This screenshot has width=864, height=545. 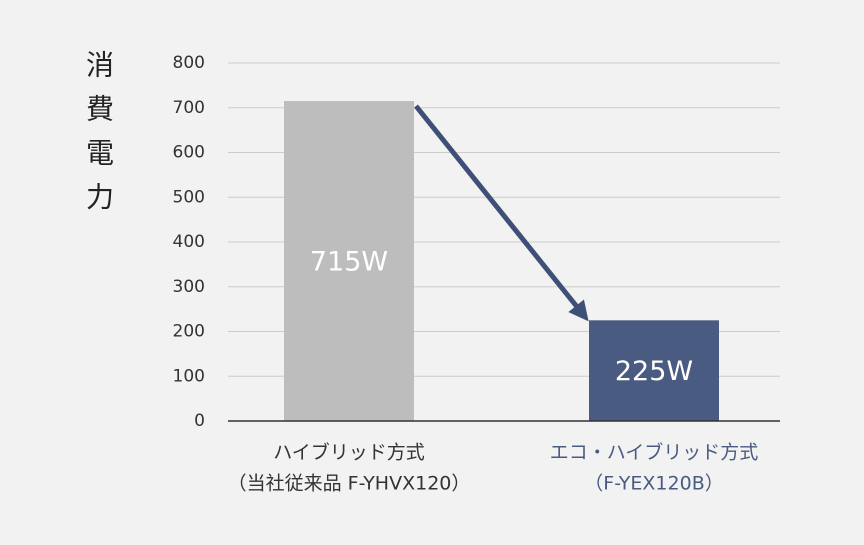 I want to click on y-tick-label: 600, so click(x=189, y=153).